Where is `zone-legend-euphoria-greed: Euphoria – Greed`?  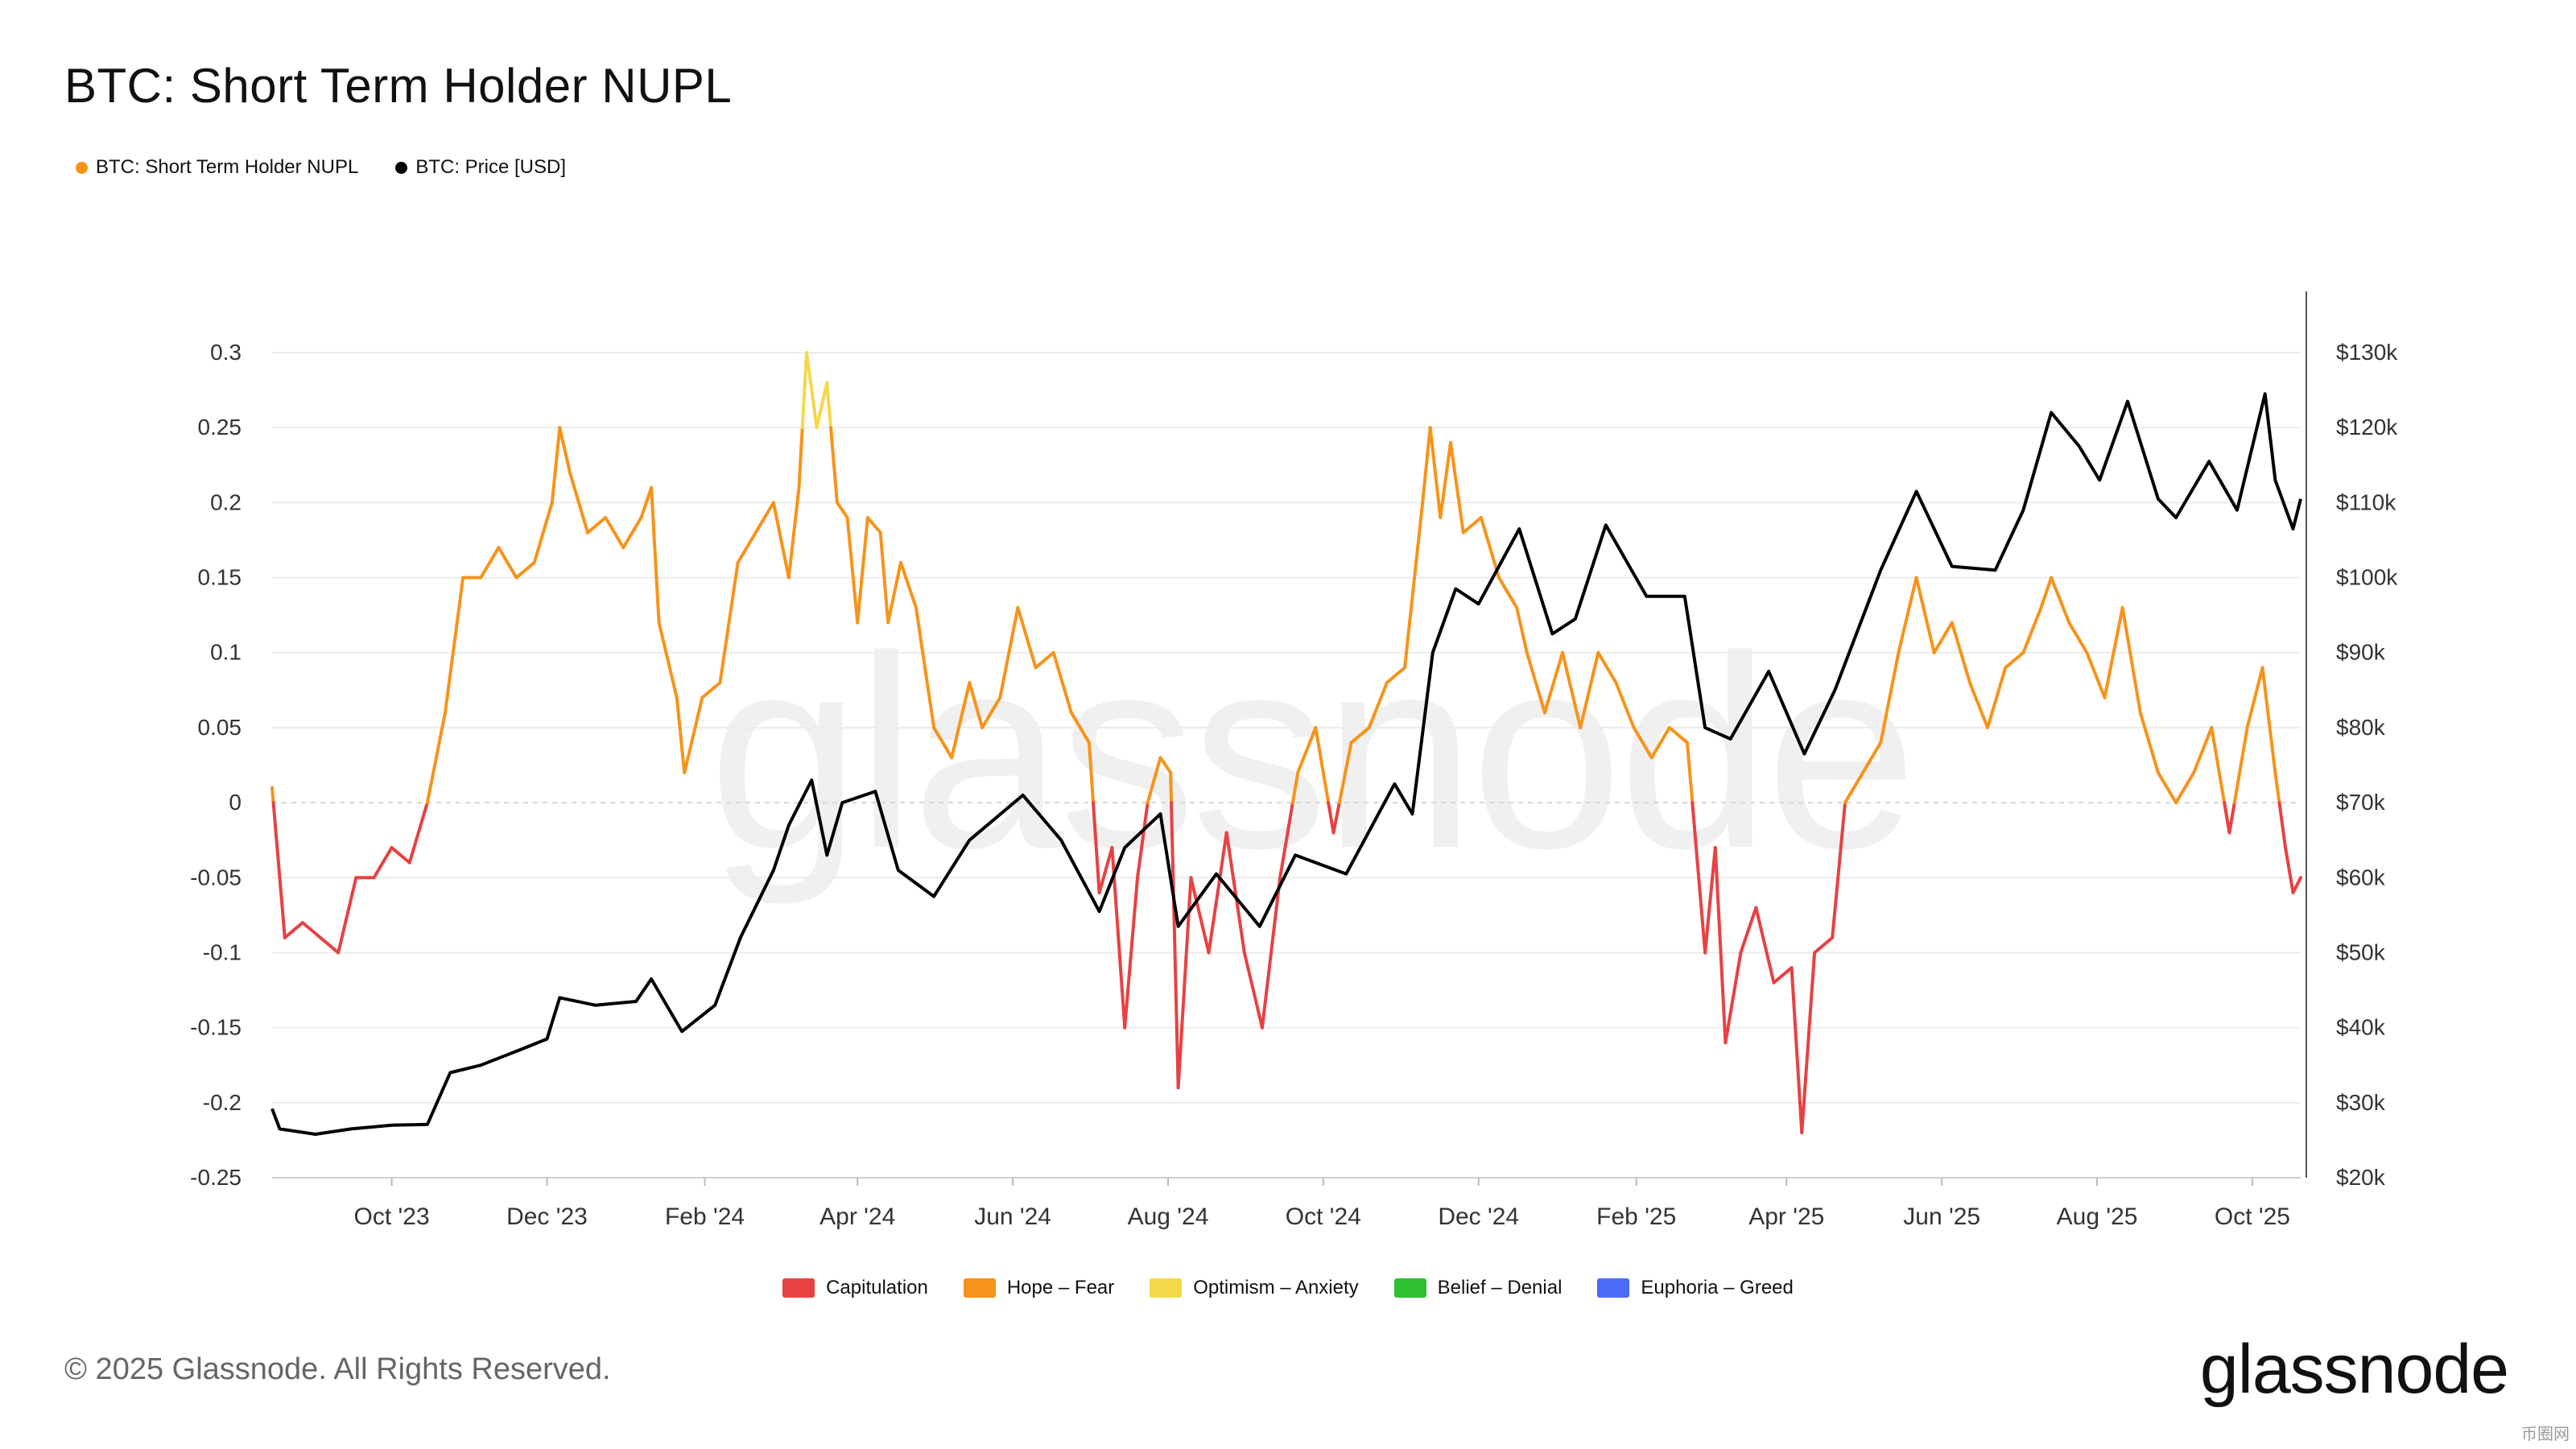
zone-legend-euphoria-greed: Euphoria – Greed is located at coordinates (1695, 1288).